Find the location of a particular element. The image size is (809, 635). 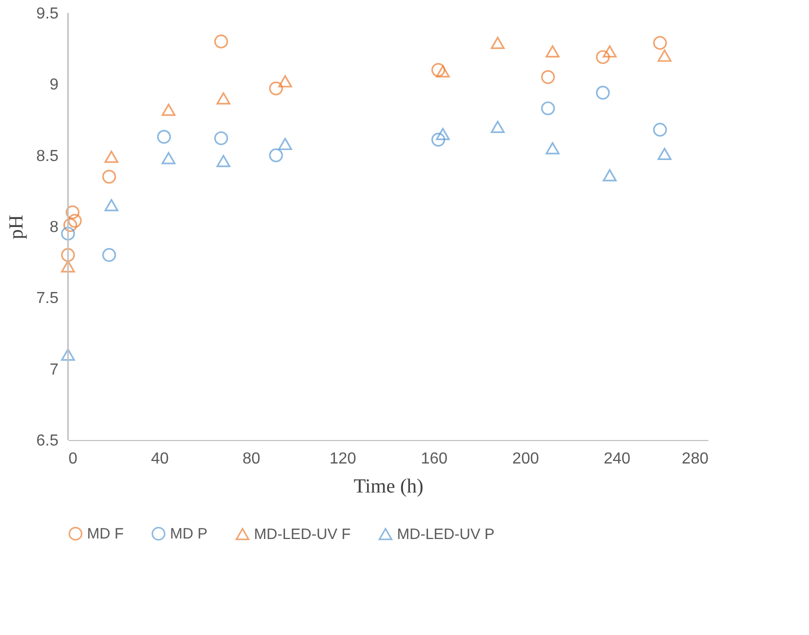

legend-label: MD-LED-UV P is located at coordinates (446, 535).